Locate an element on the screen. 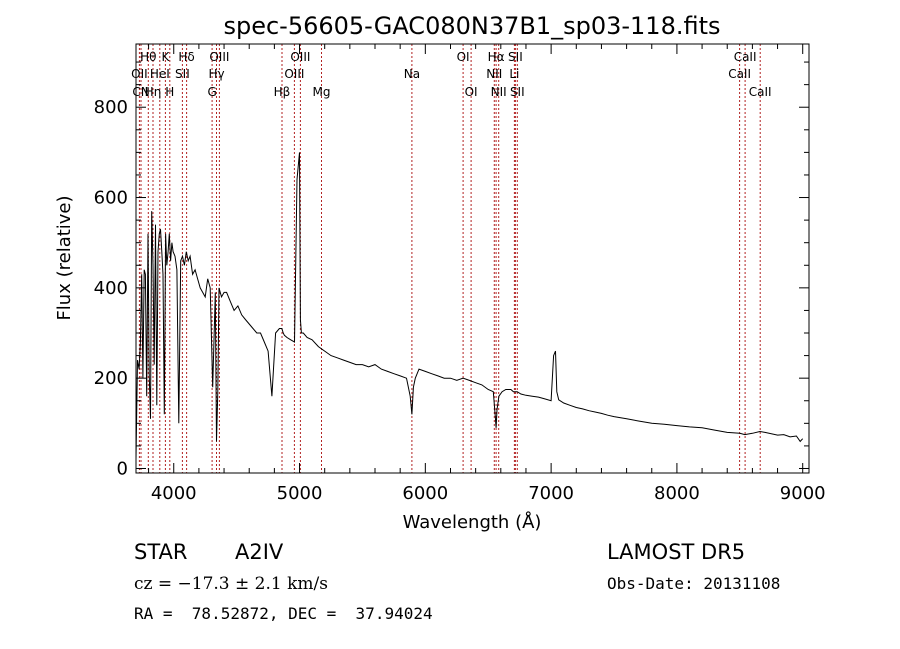  spectral-line-label: H is located at coordinates (169, 92).